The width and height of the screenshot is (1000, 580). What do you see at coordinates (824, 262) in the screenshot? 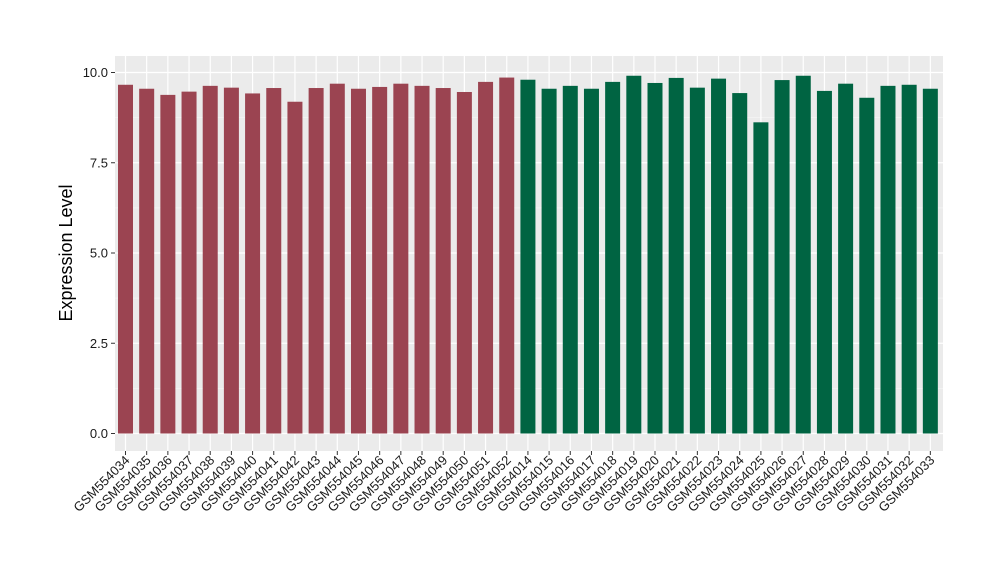
I see `bar-GSM554028` at bounding box center [824, 262].